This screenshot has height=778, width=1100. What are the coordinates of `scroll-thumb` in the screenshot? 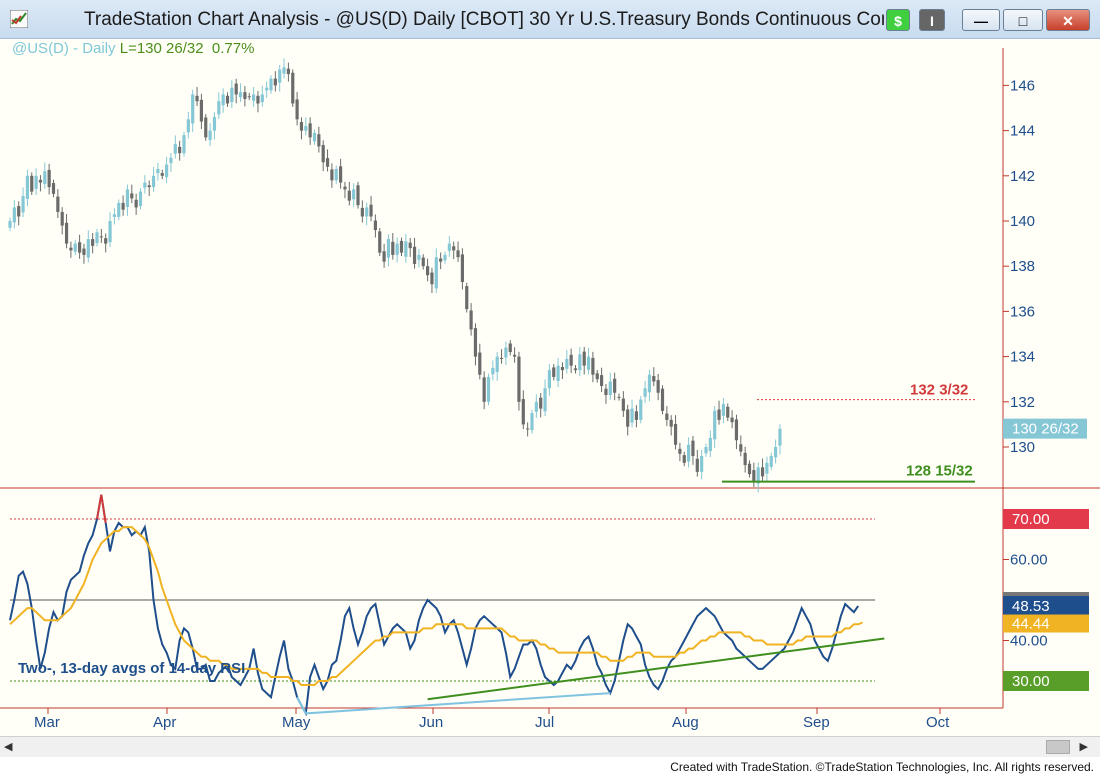 It's located at (1058, 747).